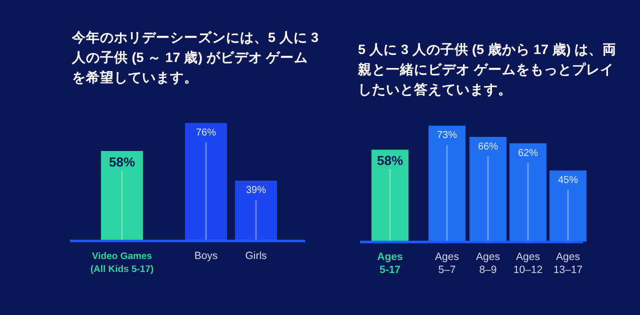 Image resolution: width=640 pixels, height=315 pixels. I want to click on data-label: 45%, so click(568, 180).